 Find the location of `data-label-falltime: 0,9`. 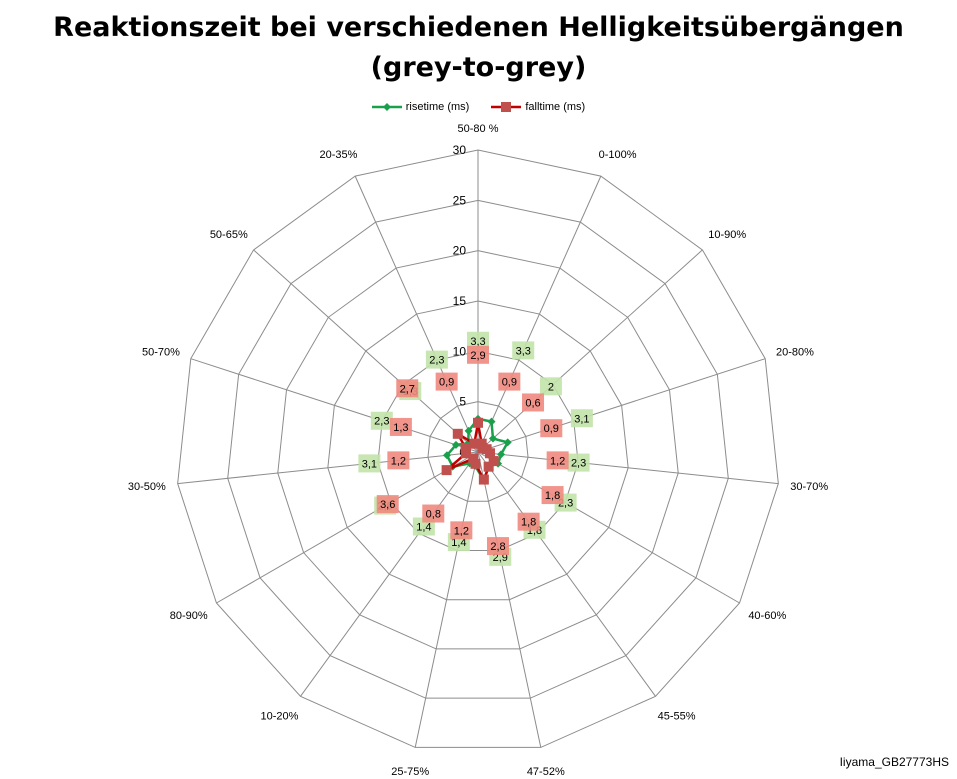

data-label-falltime: 0,9 is located at coordinates (446, 383).